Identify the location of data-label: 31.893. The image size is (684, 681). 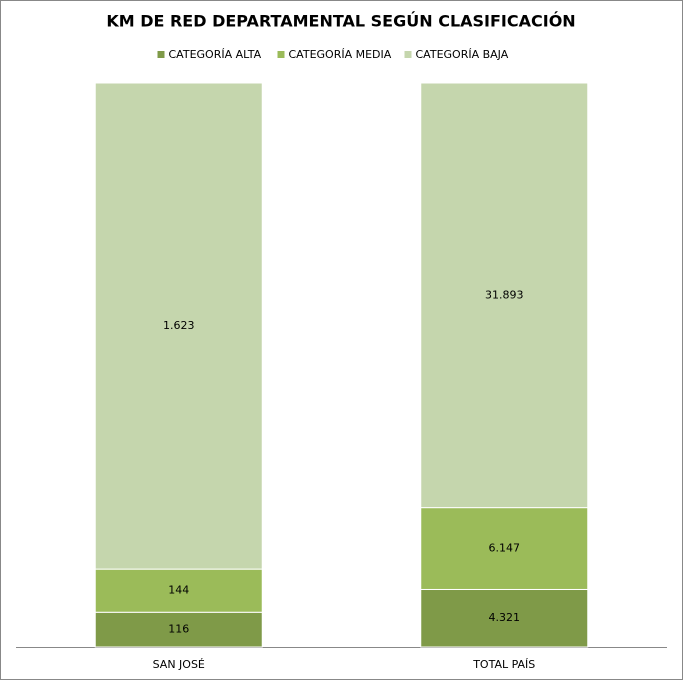
(504, 294).